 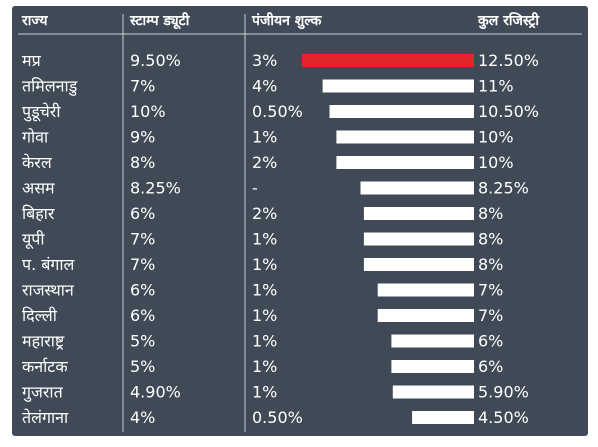 What do you see at coordinates (43, 341) in the screenshot?
I see `state-label: महाराष्ट्र` at bounding box center [43, 341].